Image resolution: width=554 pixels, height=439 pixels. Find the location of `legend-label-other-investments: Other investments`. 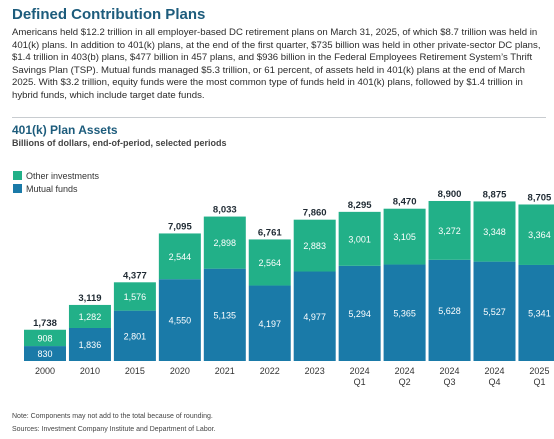

legend-label-other-investments: Other investments is located at coordinates (63, 175).